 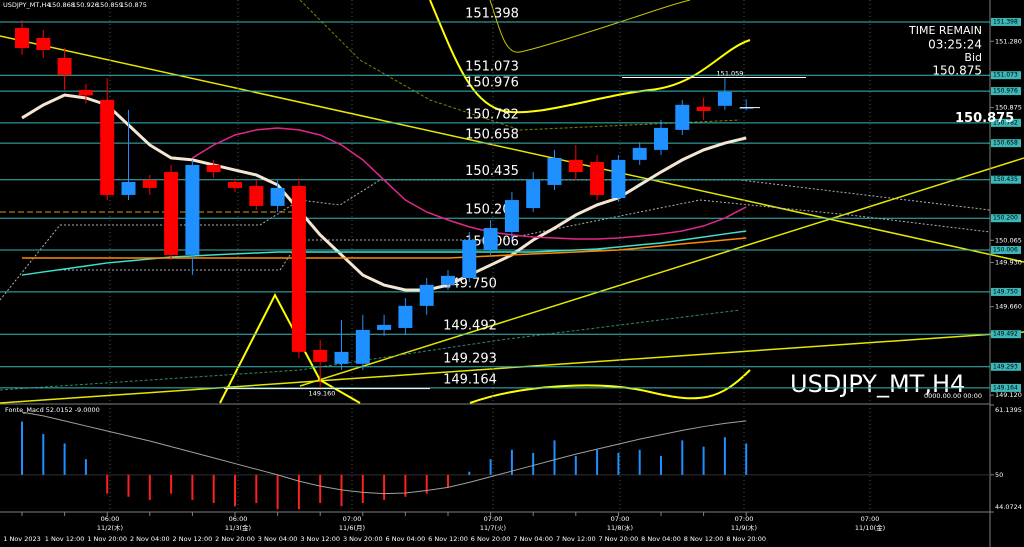 What do you see at coordinates (973, 57) in the screenshot?
I see `bid-label: Bid` at bounding box center [973, 57].